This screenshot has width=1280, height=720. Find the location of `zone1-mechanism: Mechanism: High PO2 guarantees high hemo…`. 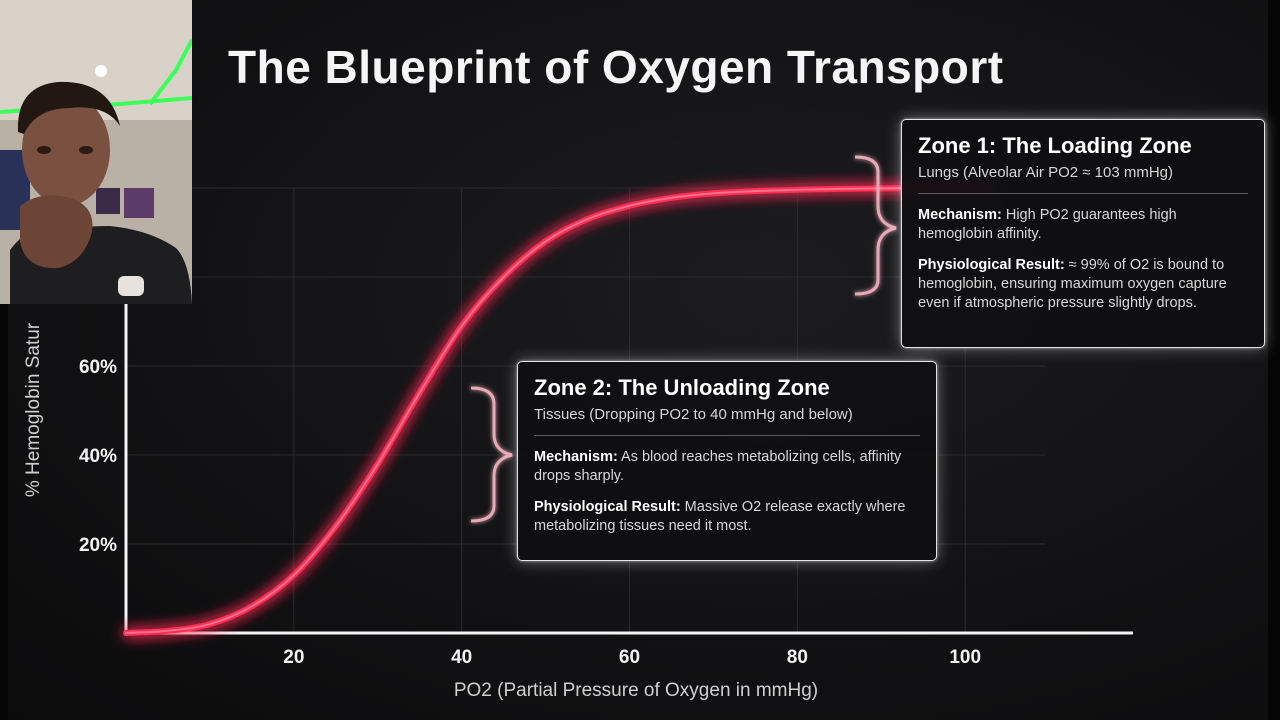

zone1-mechanism: Mechanism: High PO2 guarantees high hemo… is located at coordinates (1083, 225).